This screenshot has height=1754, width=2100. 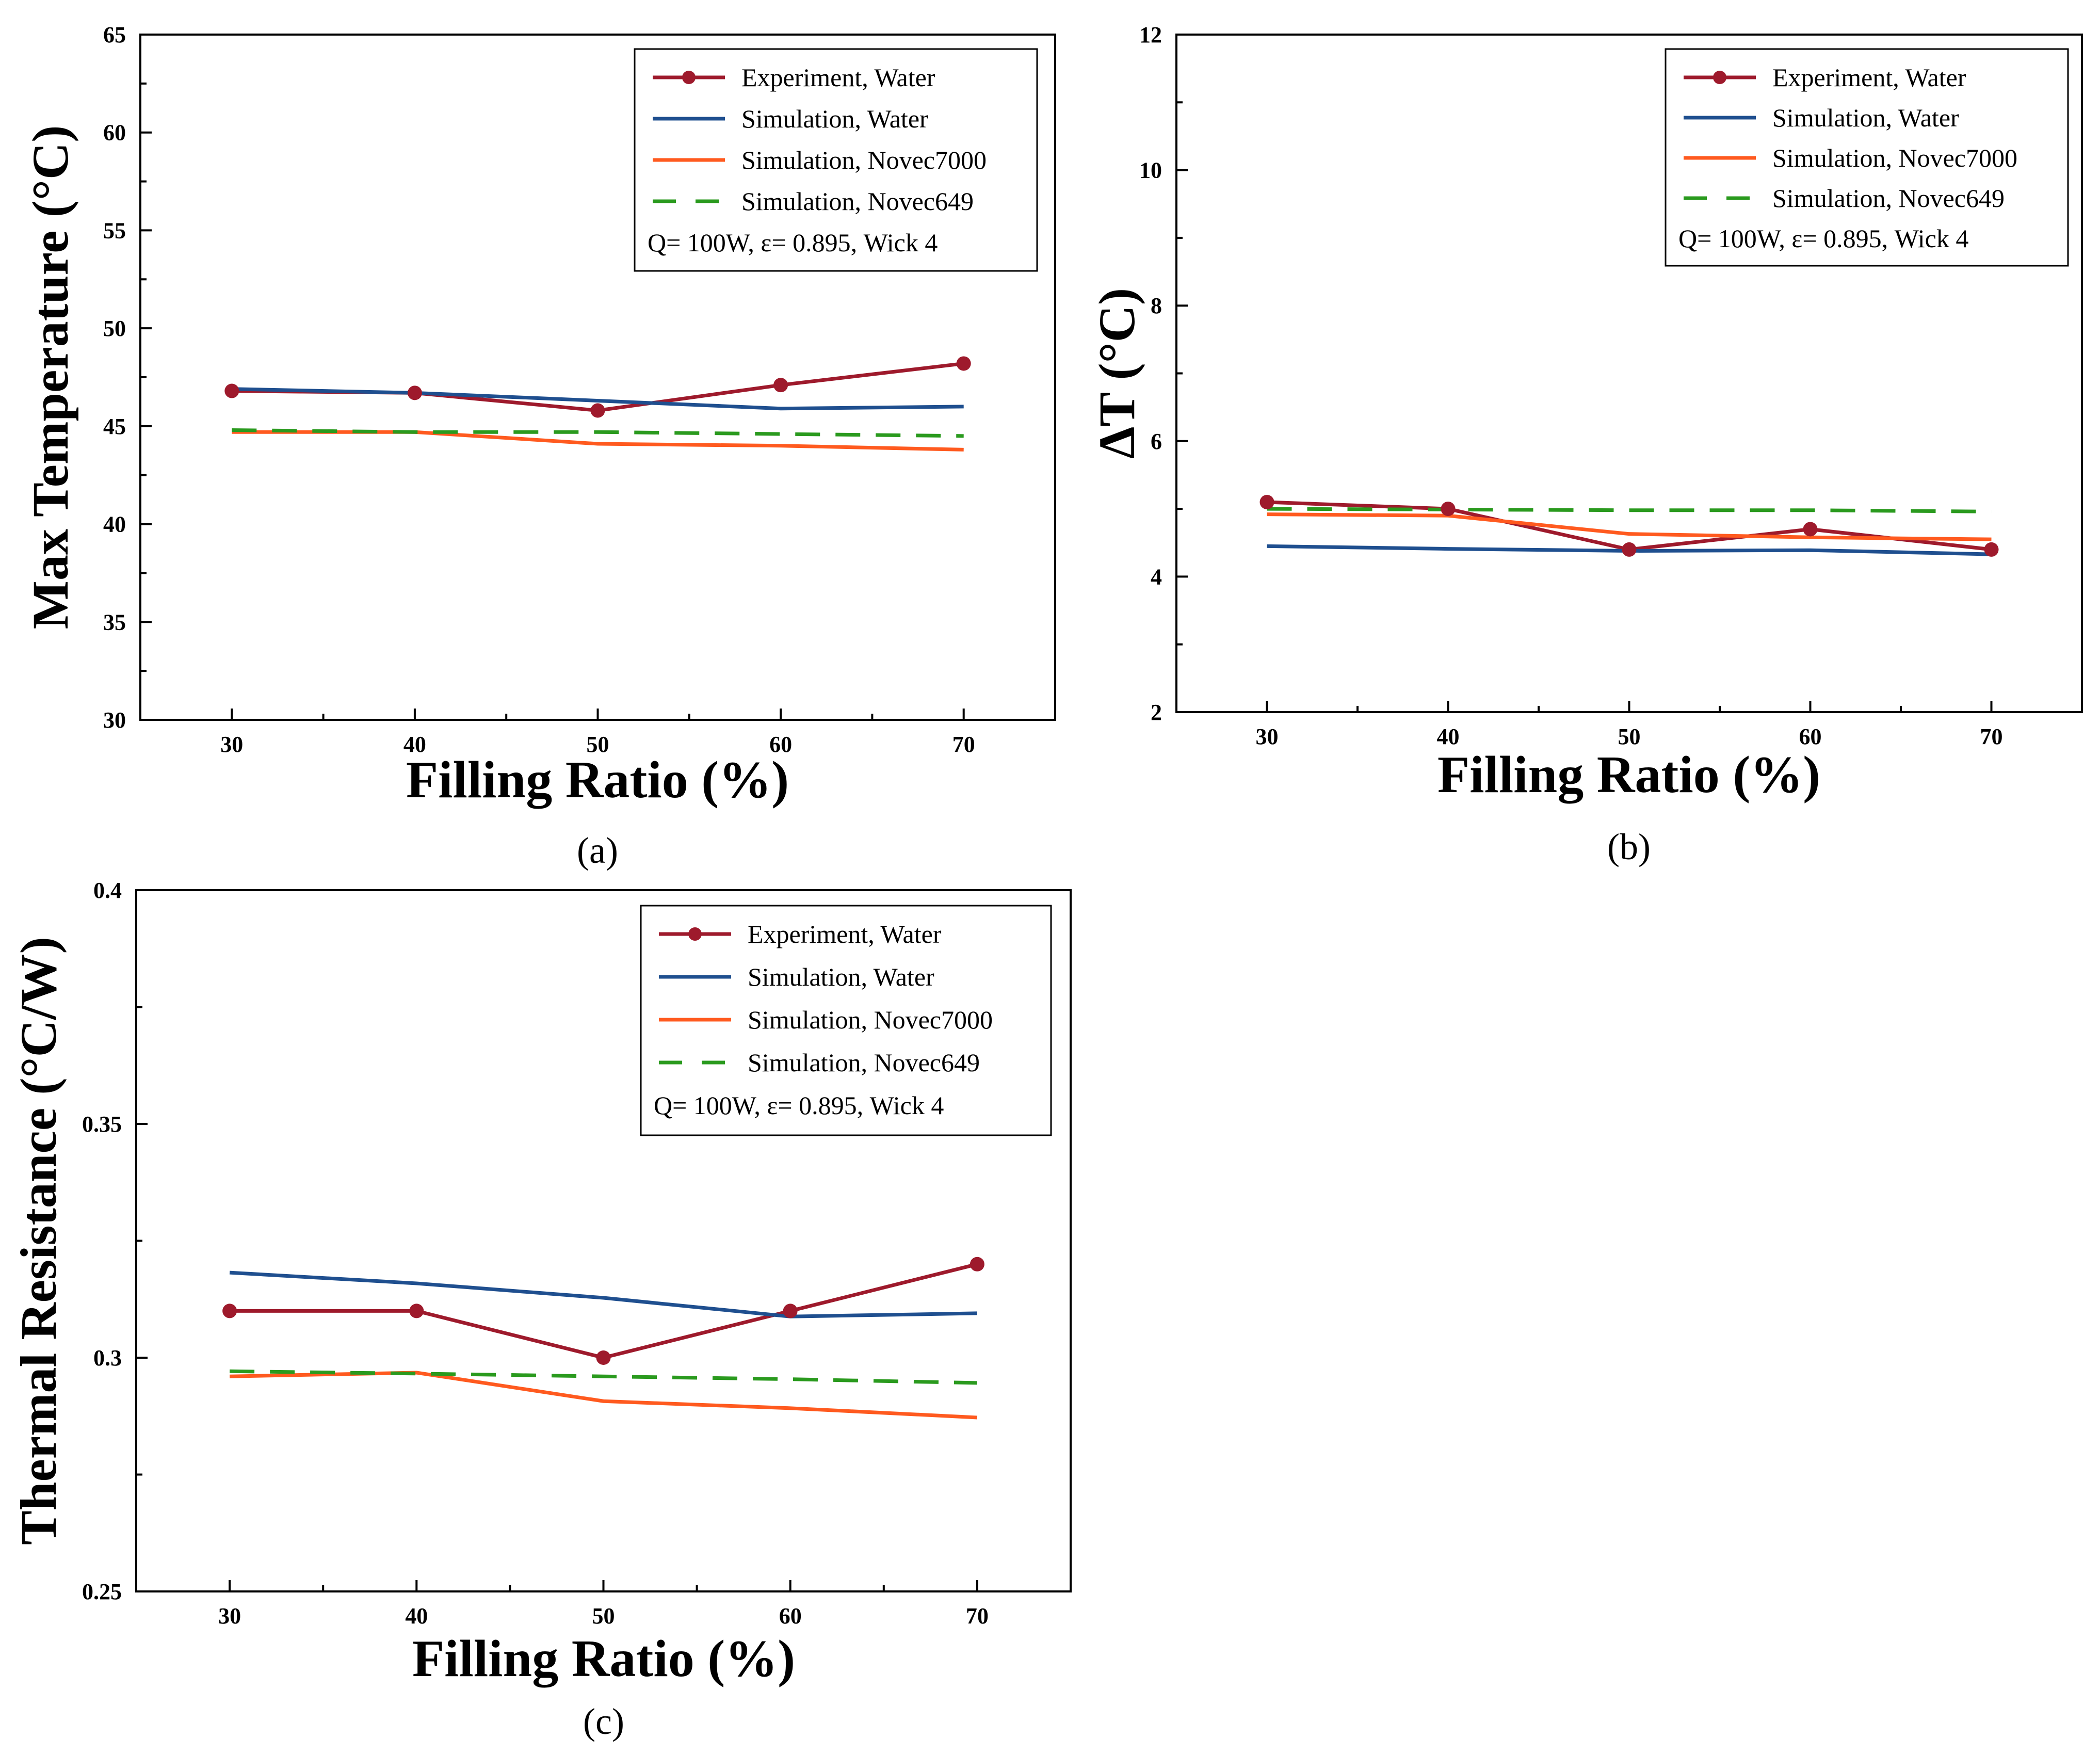 I want to click on y-tick-label: 55, so click(x=115, y=230).